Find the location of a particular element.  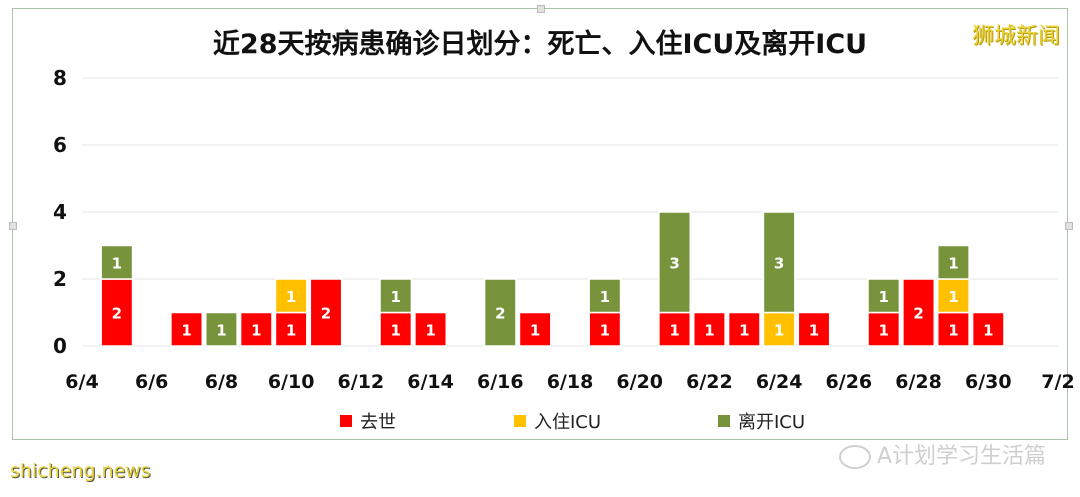

legend-item-icu-out: 离开ICU is located at coordinates (761, 421).